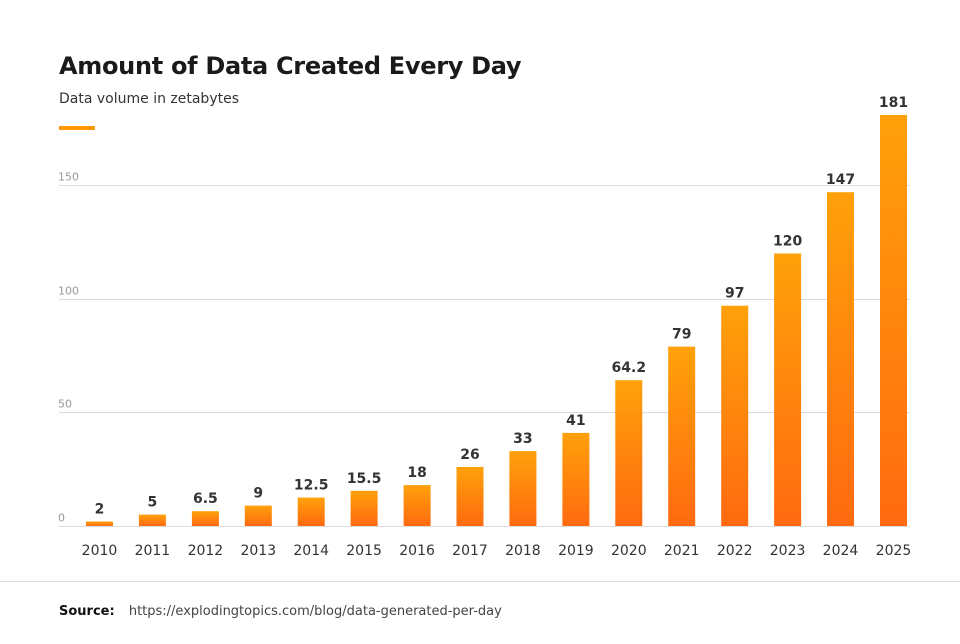  Describe the element at coordinates (788, 389) in the screenshot. I see `bar-2023` at that location.